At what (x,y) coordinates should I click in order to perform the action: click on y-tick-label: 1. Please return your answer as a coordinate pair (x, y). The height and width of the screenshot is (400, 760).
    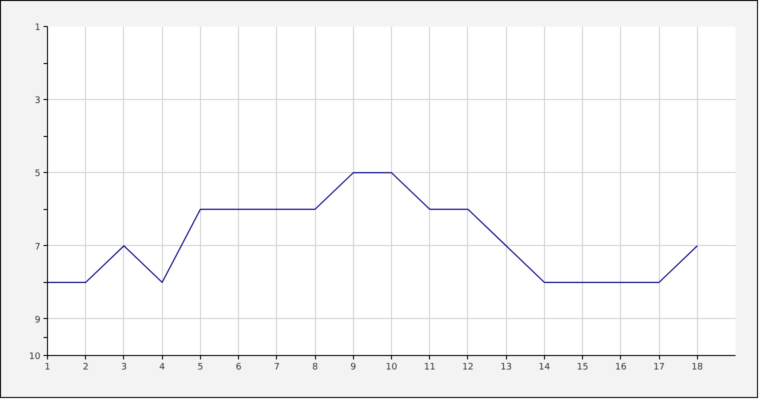
    Looking at the image, I should click on (37, 28).